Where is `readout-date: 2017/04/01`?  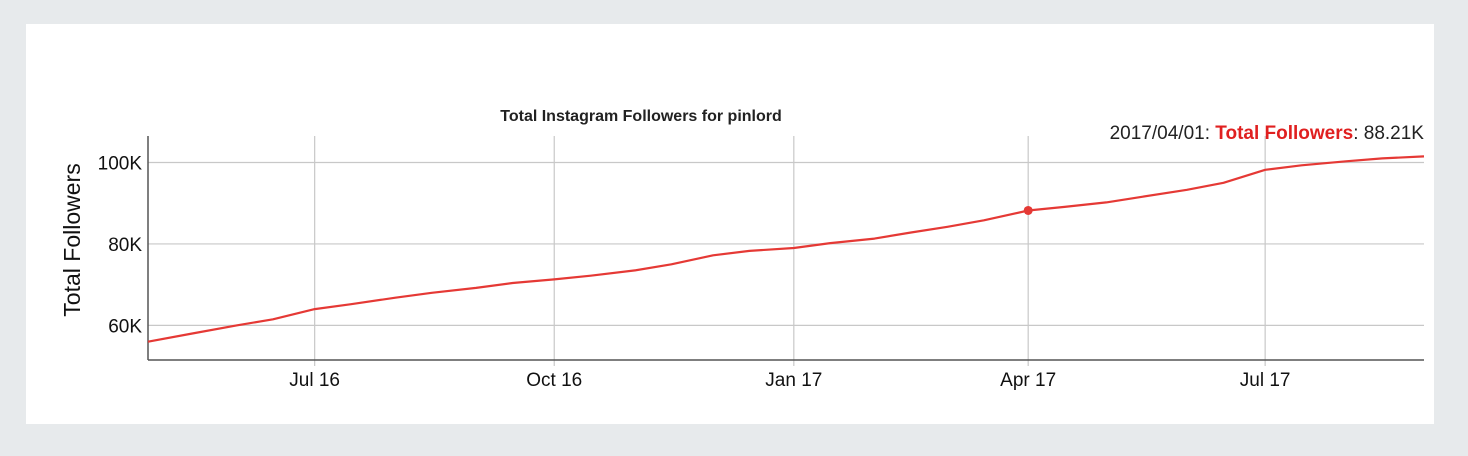 readout-date: 2017/04/01 is located at coordinates (1157, 133).